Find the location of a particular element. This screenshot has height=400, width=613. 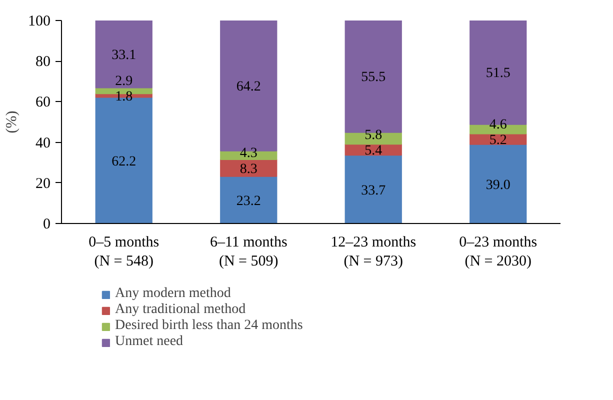

data-label: 4.6 is located at coordinates (498, 124).